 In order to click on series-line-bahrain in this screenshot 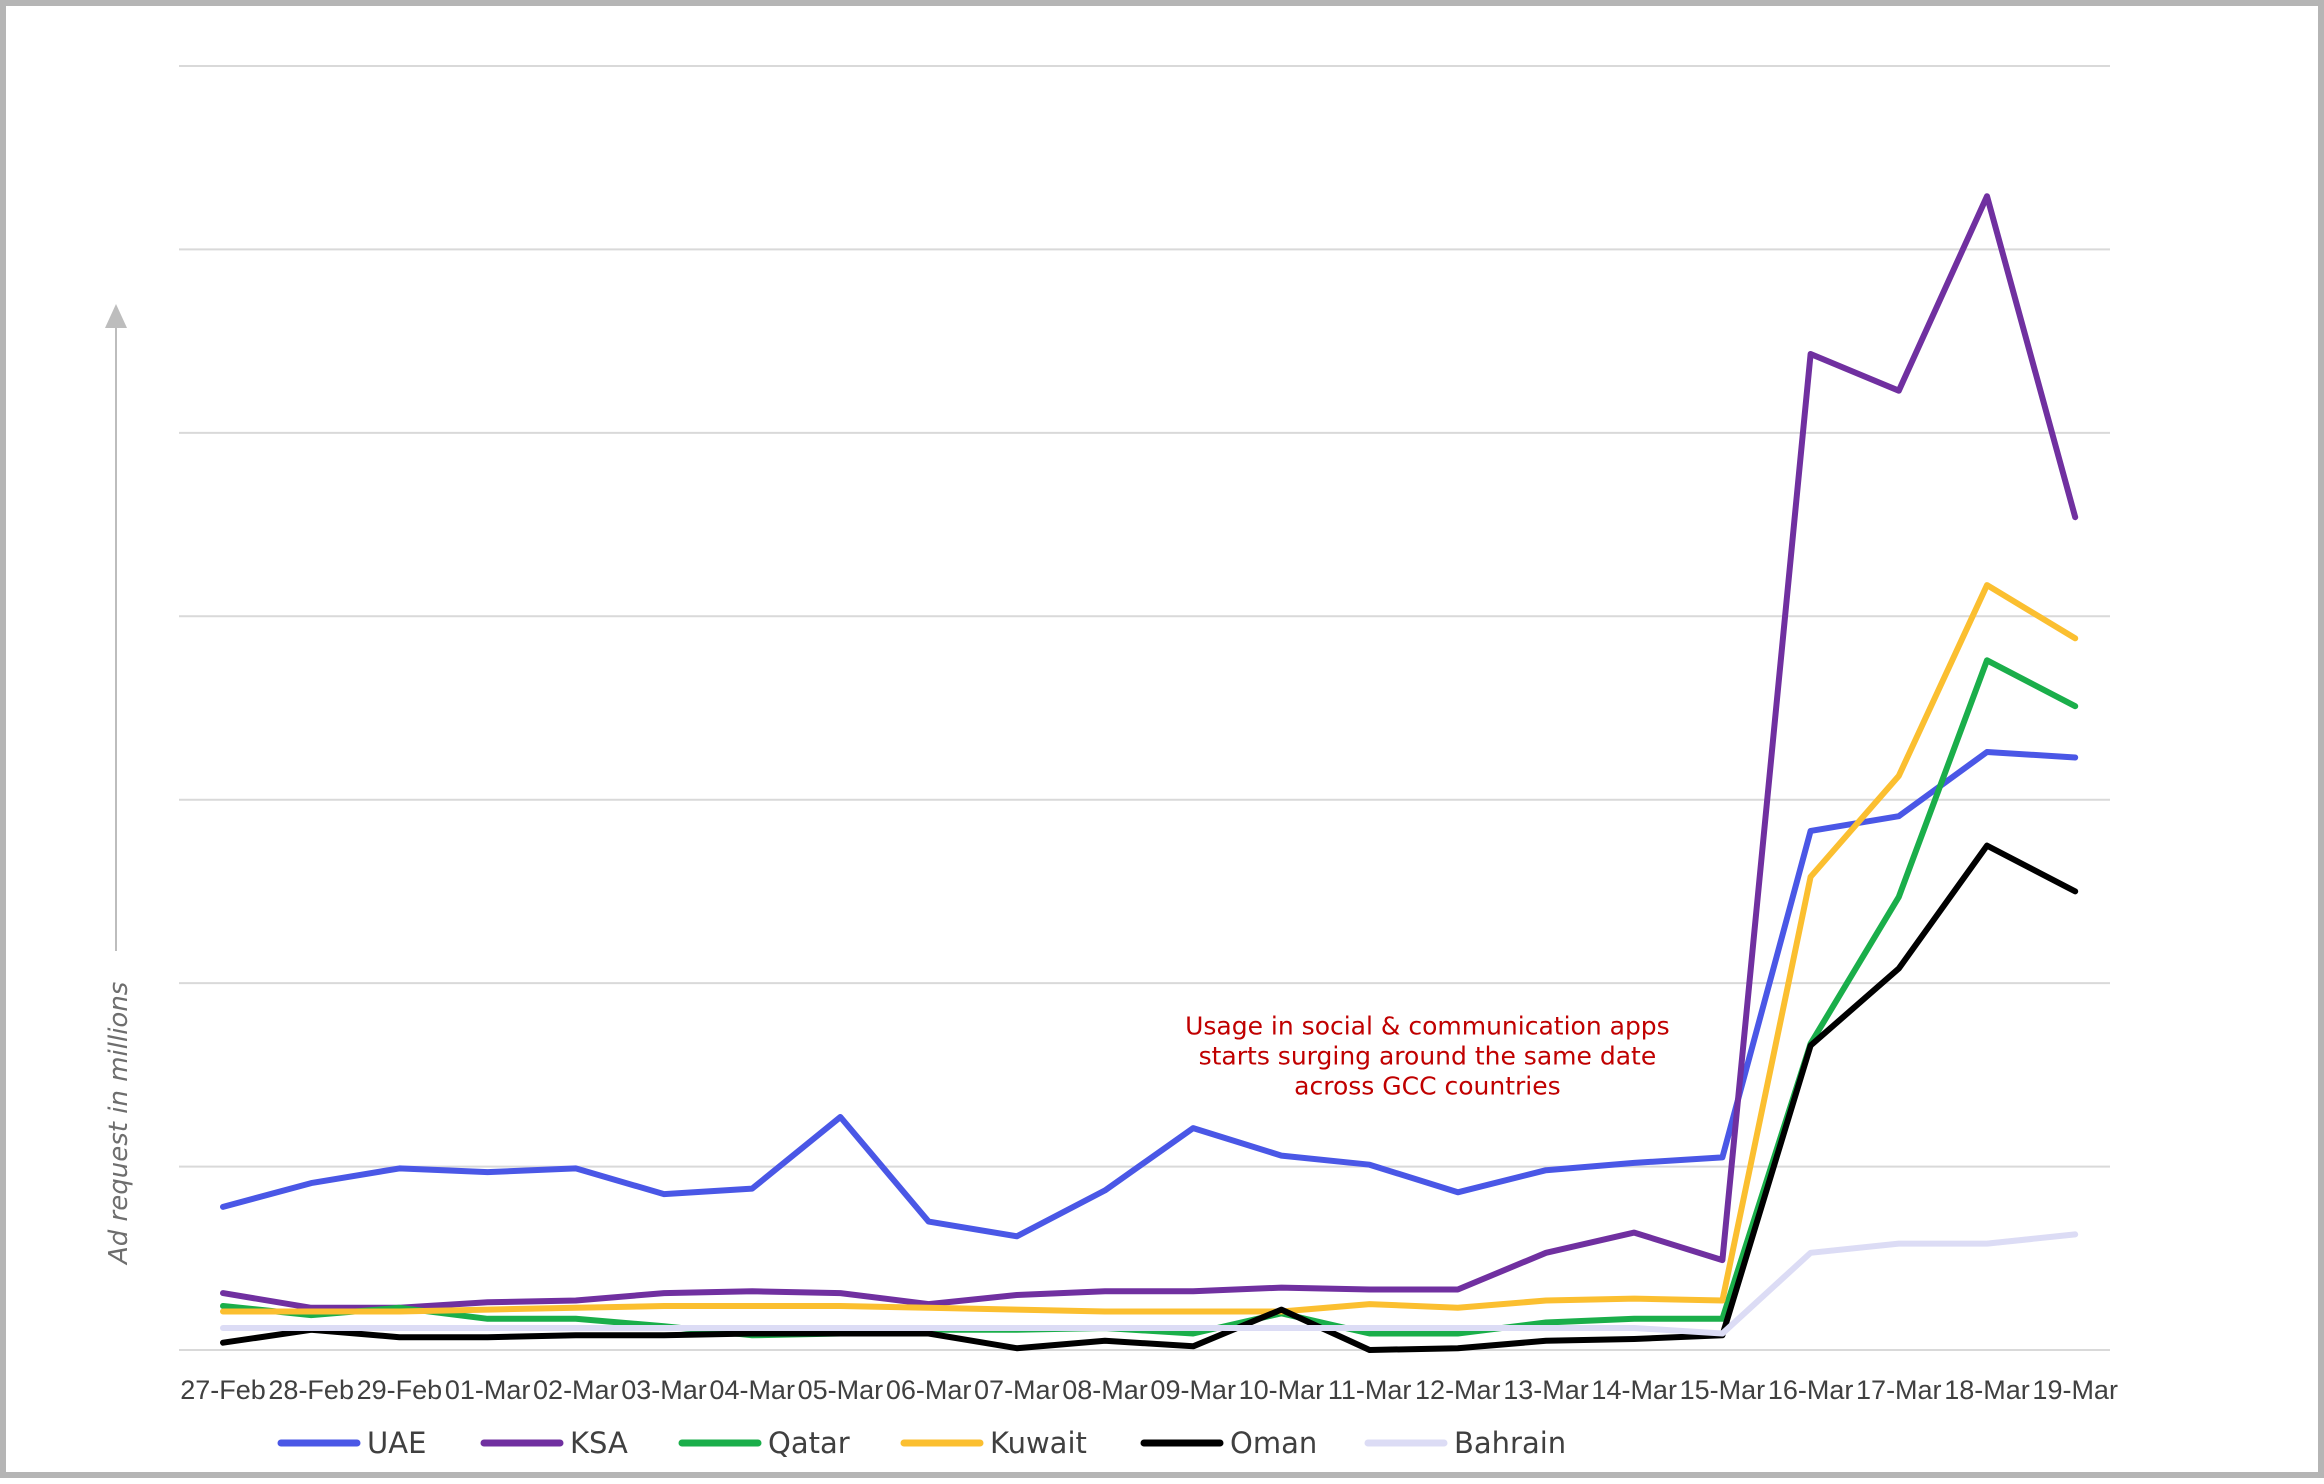, I will do `click(1149, 1284)`.